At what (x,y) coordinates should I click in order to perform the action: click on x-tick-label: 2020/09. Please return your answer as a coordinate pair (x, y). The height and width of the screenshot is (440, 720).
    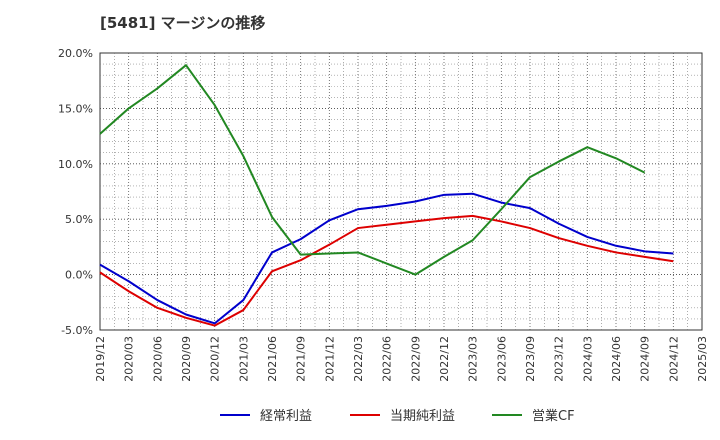
    Looking at the image, I should click on (186, 359).